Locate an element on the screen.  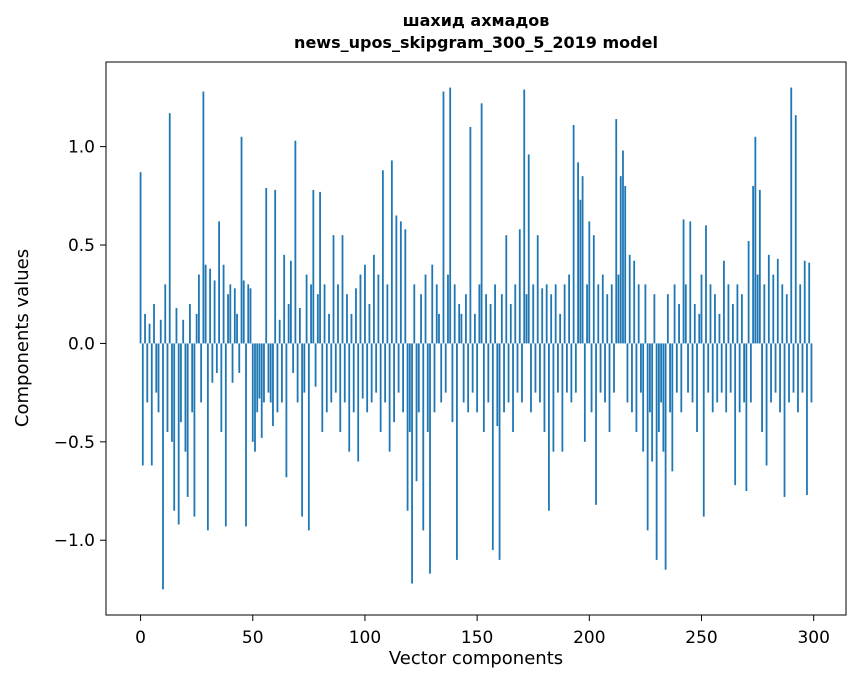
x-tick-label: 100 is located at coordinates (365, 638).